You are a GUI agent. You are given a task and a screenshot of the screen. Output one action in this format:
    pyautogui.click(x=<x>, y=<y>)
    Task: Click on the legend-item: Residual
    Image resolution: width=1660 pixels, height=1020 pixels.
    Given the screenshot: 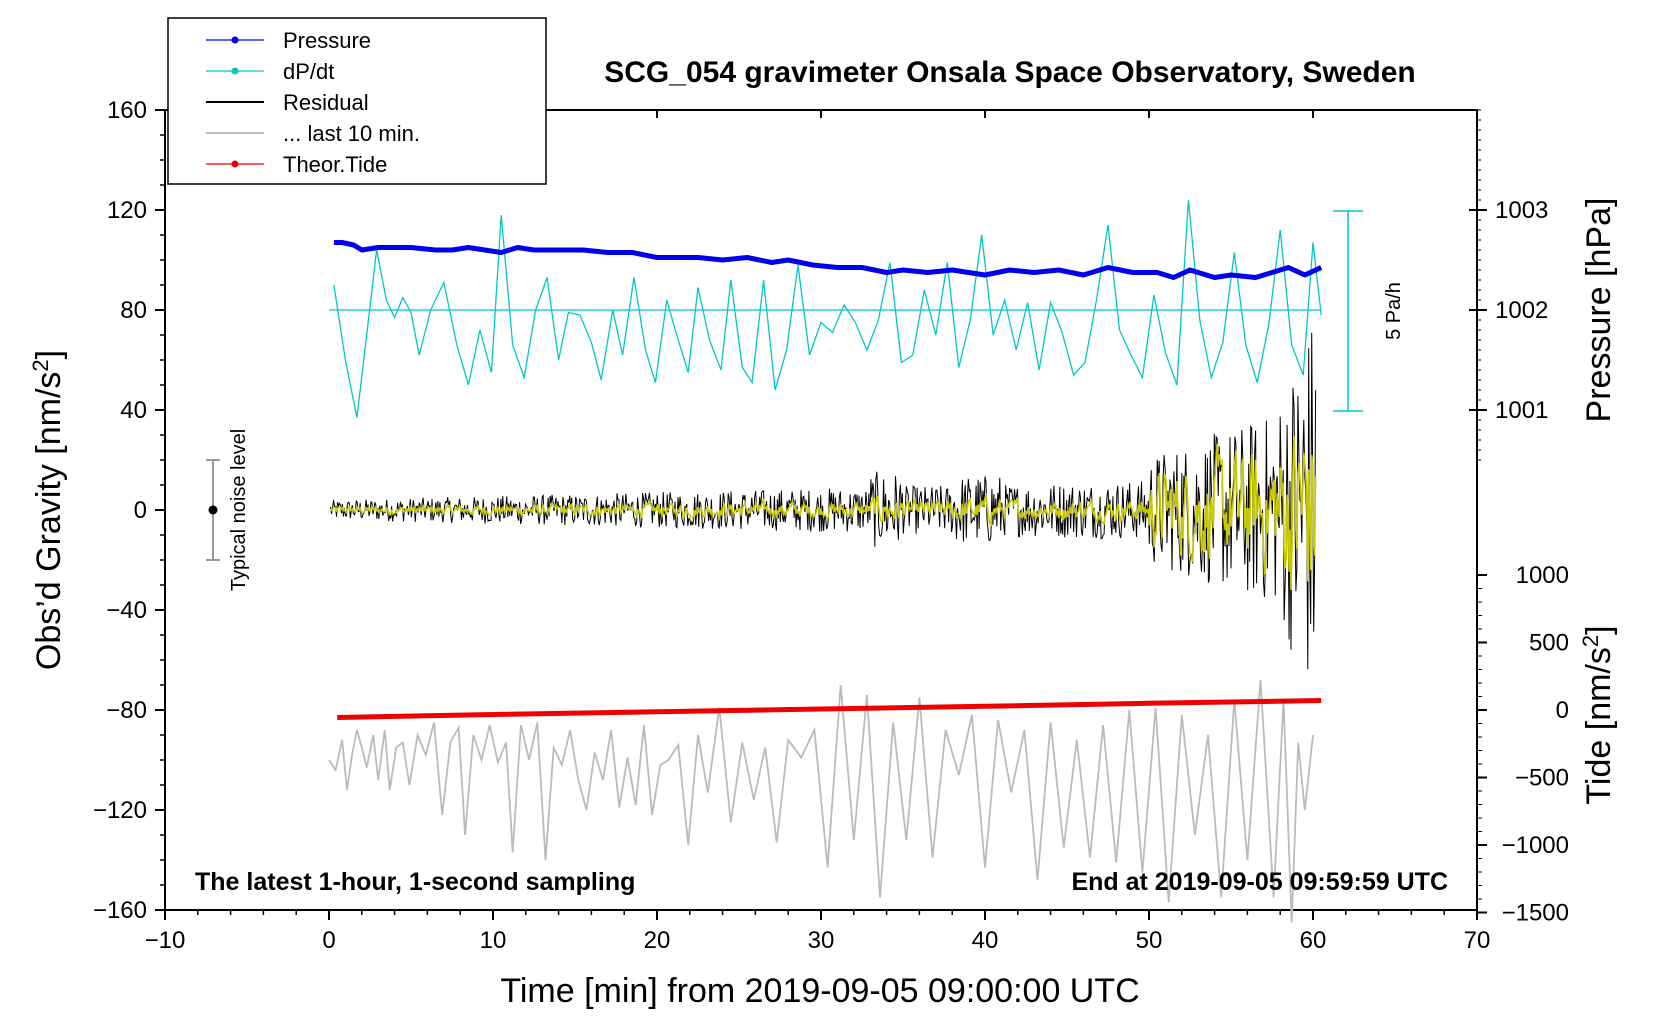 What is the action you would take?
    pyautogui.click(x=287, y=102)
    